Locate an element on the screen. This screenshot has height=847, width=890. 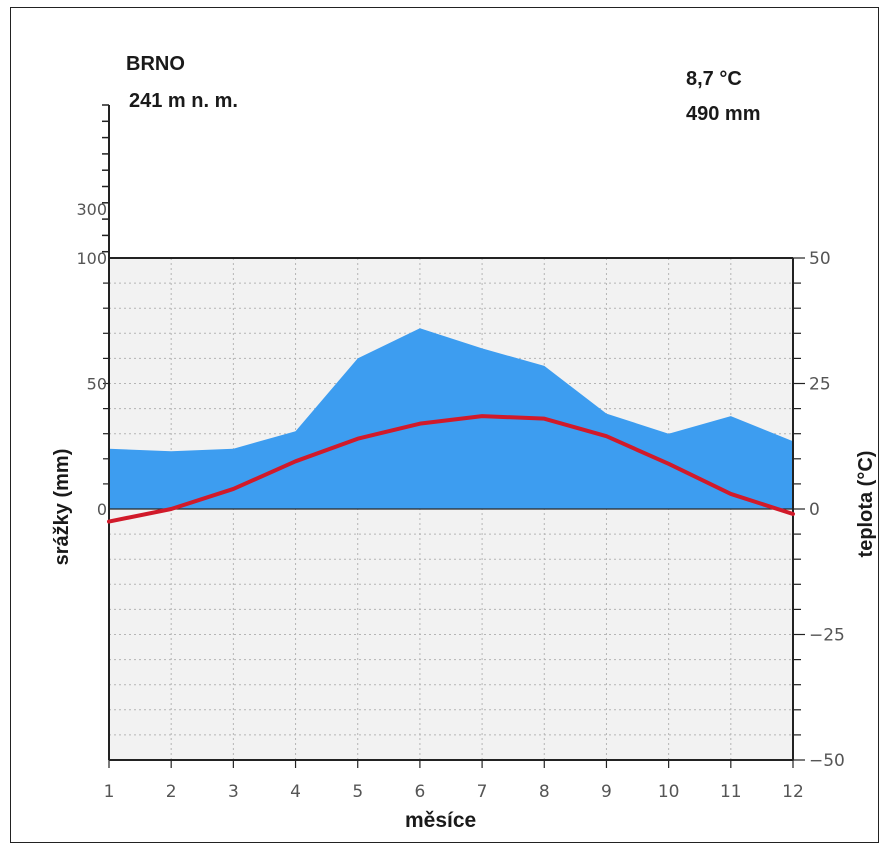
right-tick-label: −25 is located at coordinates (827, 636).